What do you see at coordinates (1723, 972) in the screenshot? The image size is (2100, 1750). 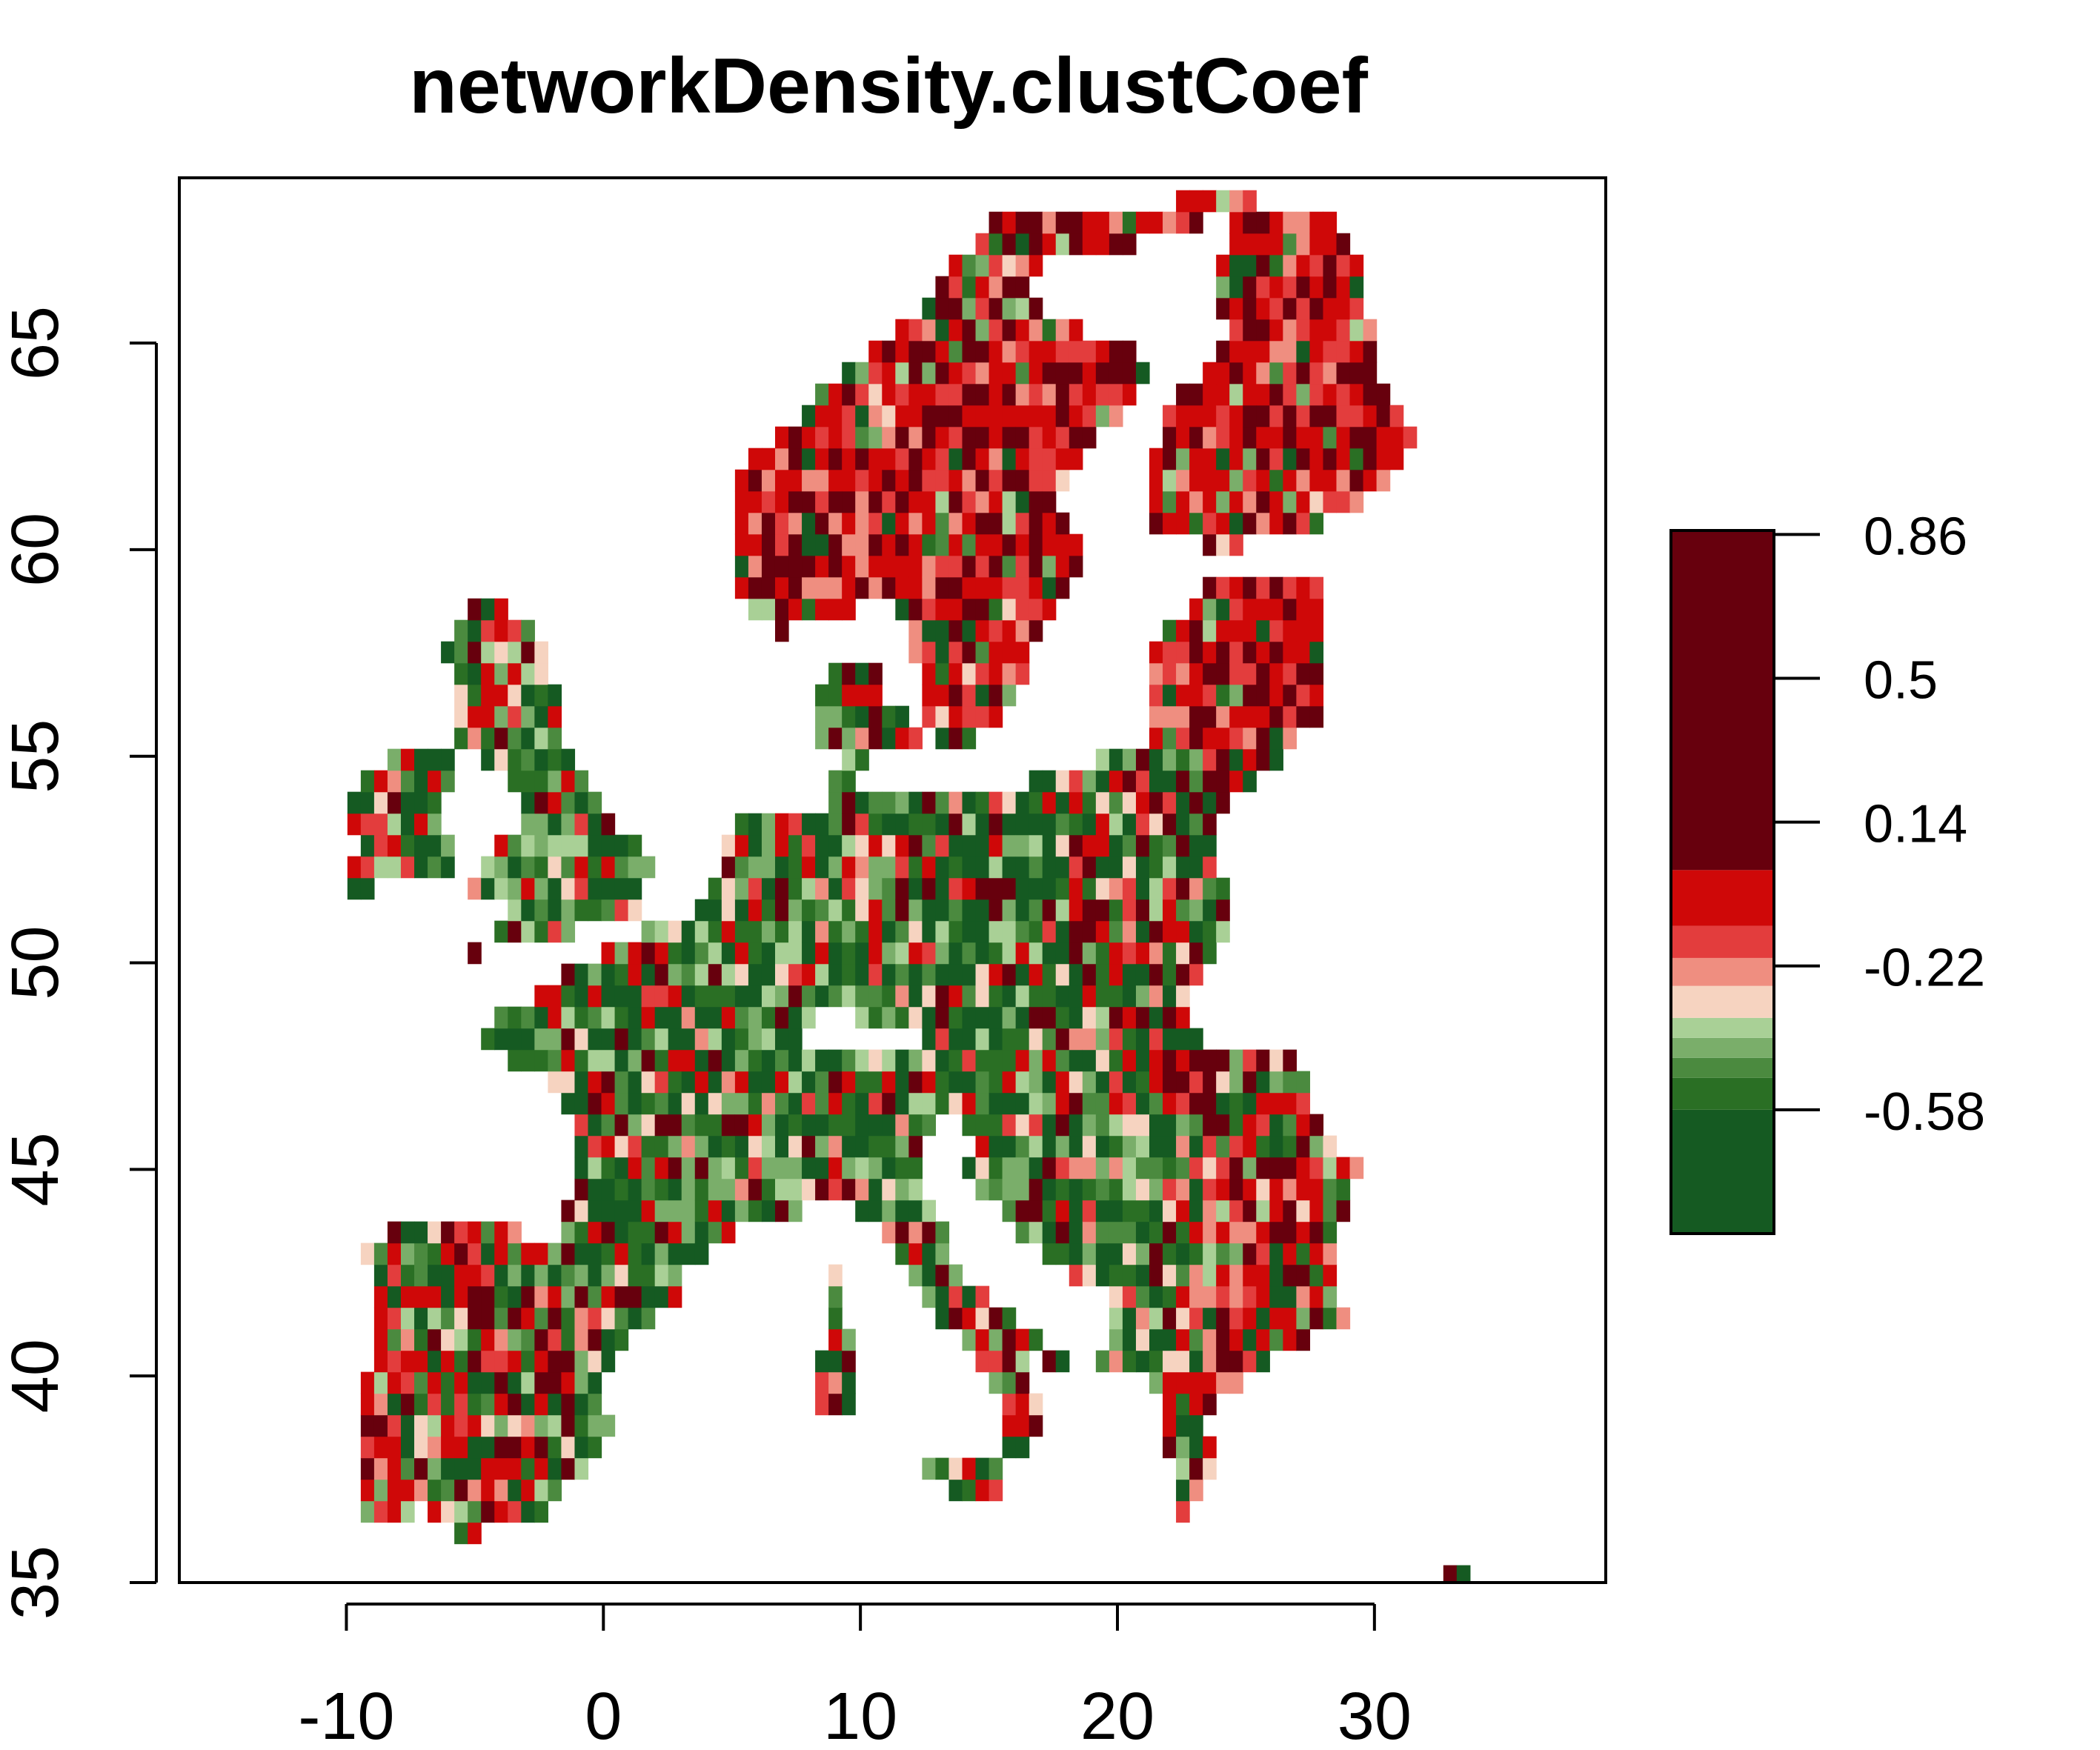 I see `legend-color-bin` at bounding box center [1723, 972].